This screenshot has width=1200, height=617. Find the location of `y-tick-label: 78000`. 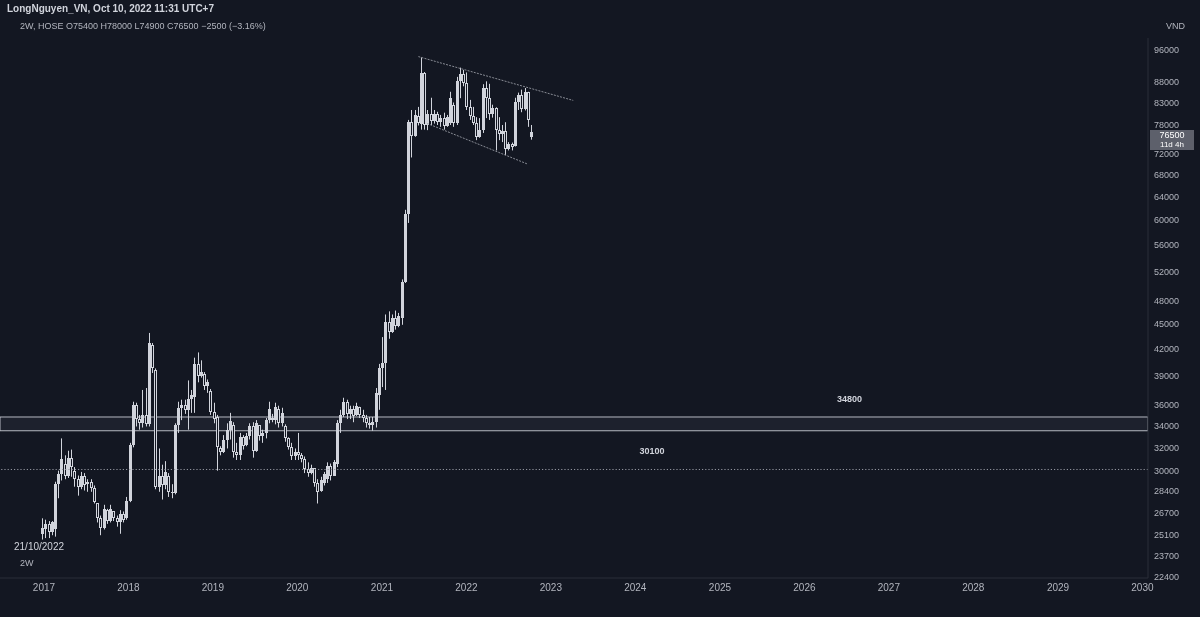

y-tick-label: 78000 is located at coordinates (1167, 125).